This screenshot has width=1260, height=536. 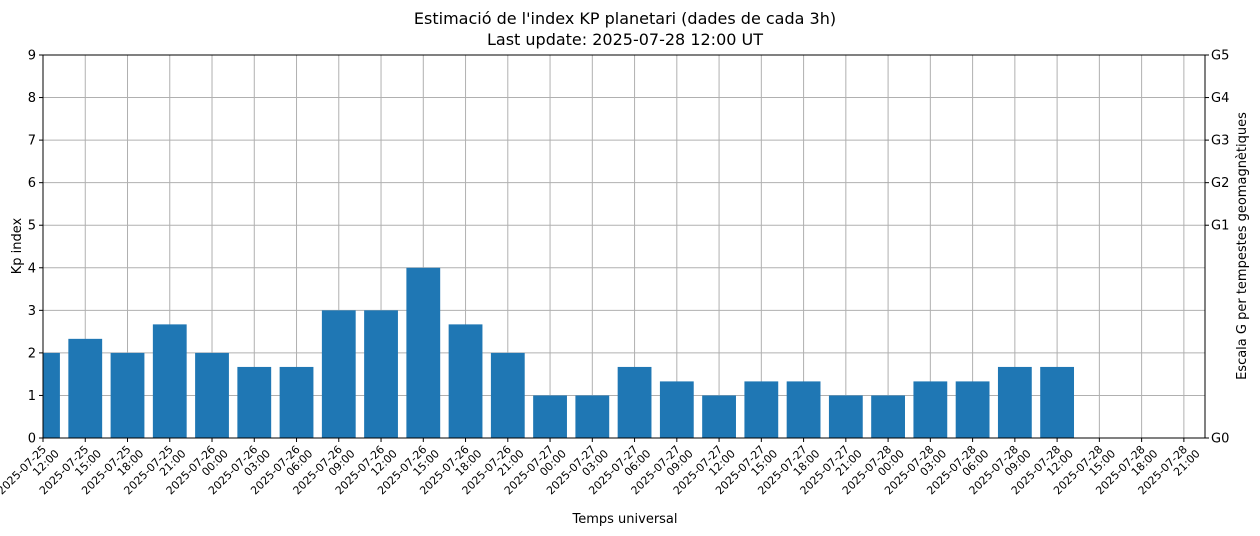 I want to click on y-tick-label: 5, so click(x=32, y=226).